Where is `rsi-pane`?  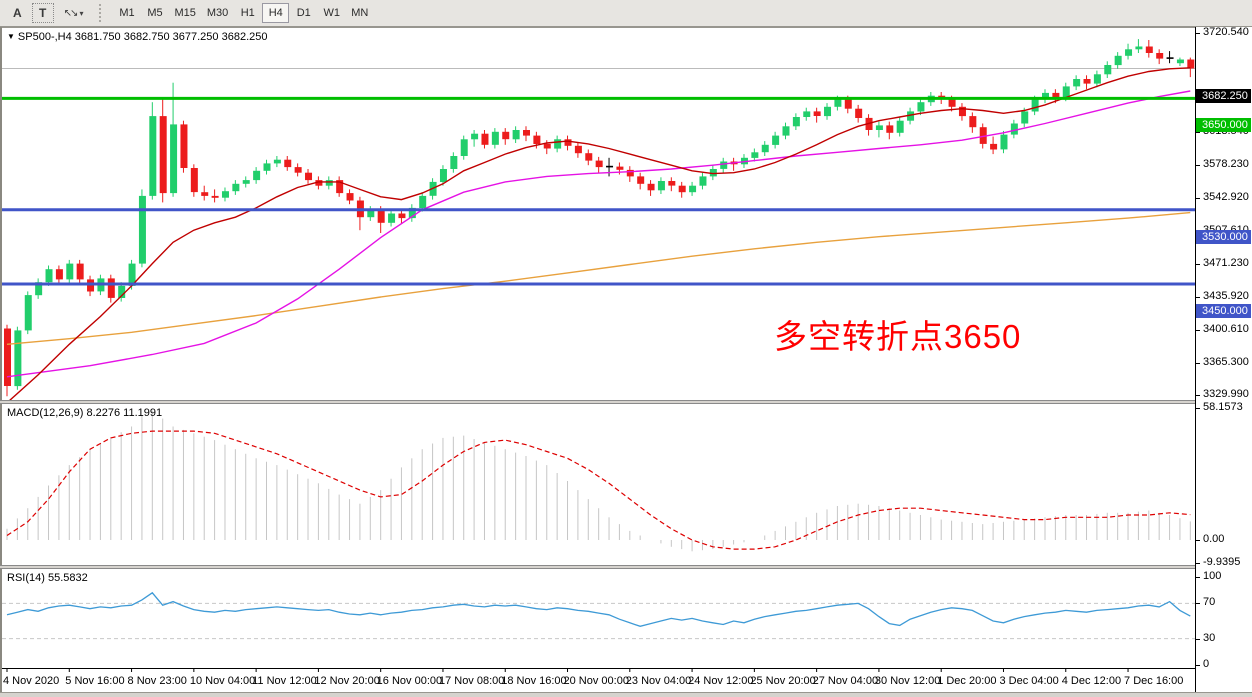
rsi-pane is located at coordinates (598, 618).